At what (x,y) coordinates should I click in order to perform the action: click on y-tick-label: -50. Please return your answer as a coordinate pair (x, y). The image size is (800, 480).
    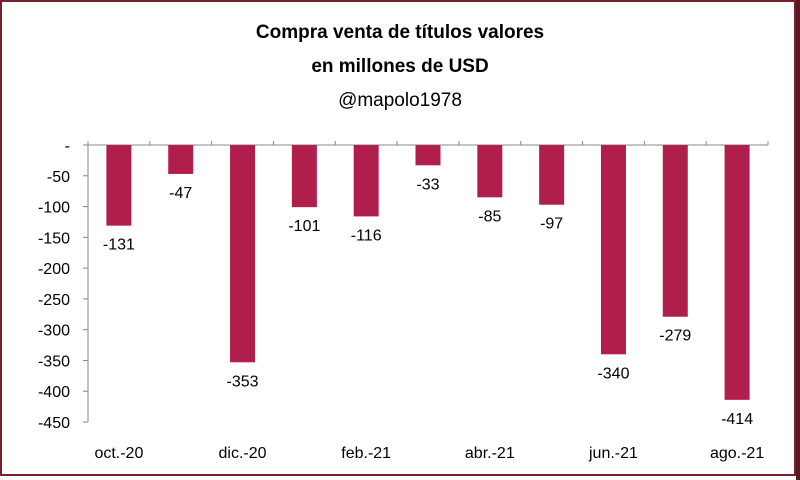
    Looking at the image, I should click on (58, 177).